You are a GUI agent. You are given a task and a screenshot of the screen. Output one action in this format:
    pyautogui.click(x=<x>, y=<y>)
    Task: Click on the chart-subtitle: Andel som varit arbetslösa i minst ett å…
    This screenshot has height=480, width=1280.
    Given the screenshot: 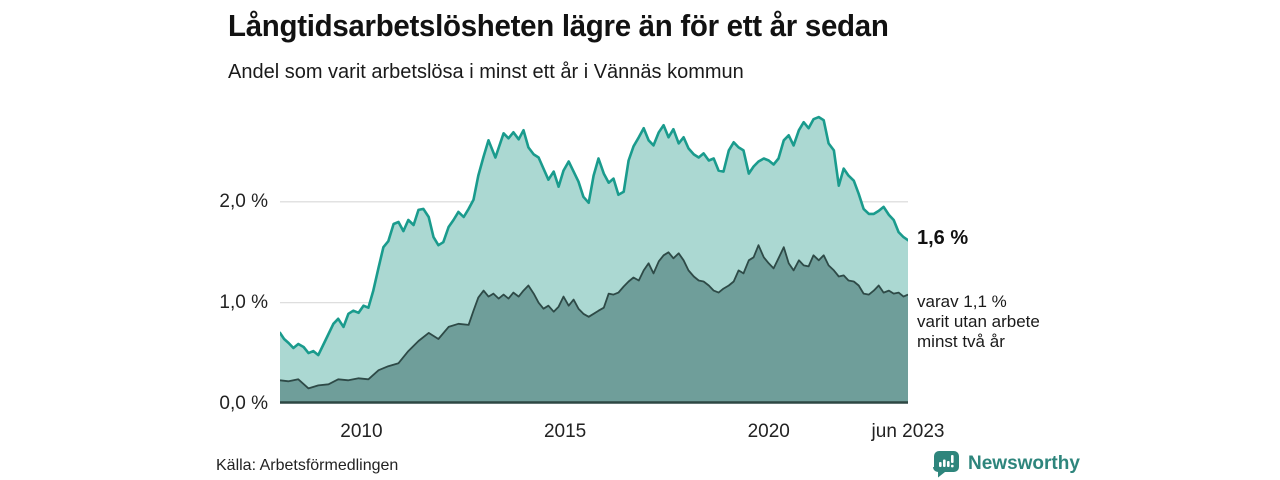 What is the action you would take?
    pyautogui.click(x=486, y=72)
    